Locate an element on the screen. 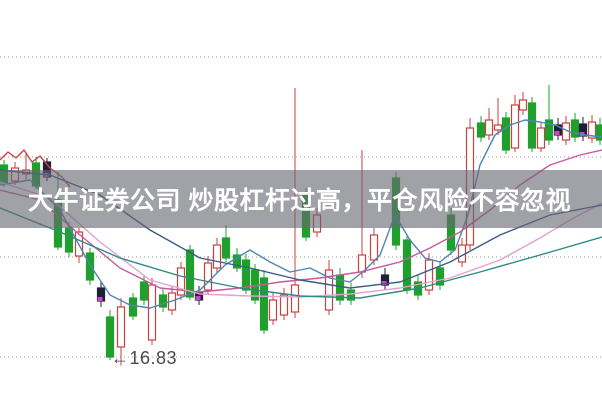  headline-banner: 大牛证券公司 炒股杠杆过高，平仓风险不容忽视 is located at coordinates (301, 199).